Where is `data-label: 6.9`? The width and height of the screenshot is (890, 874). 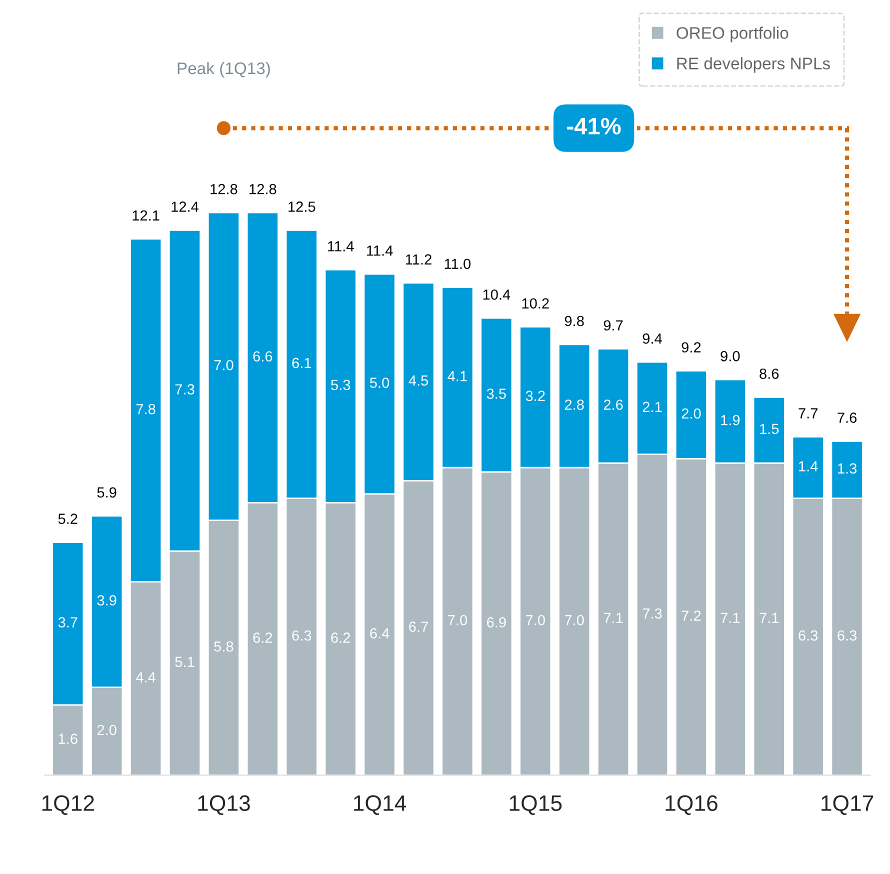
data-label: 6.9 is located at coordinates (496, 622).